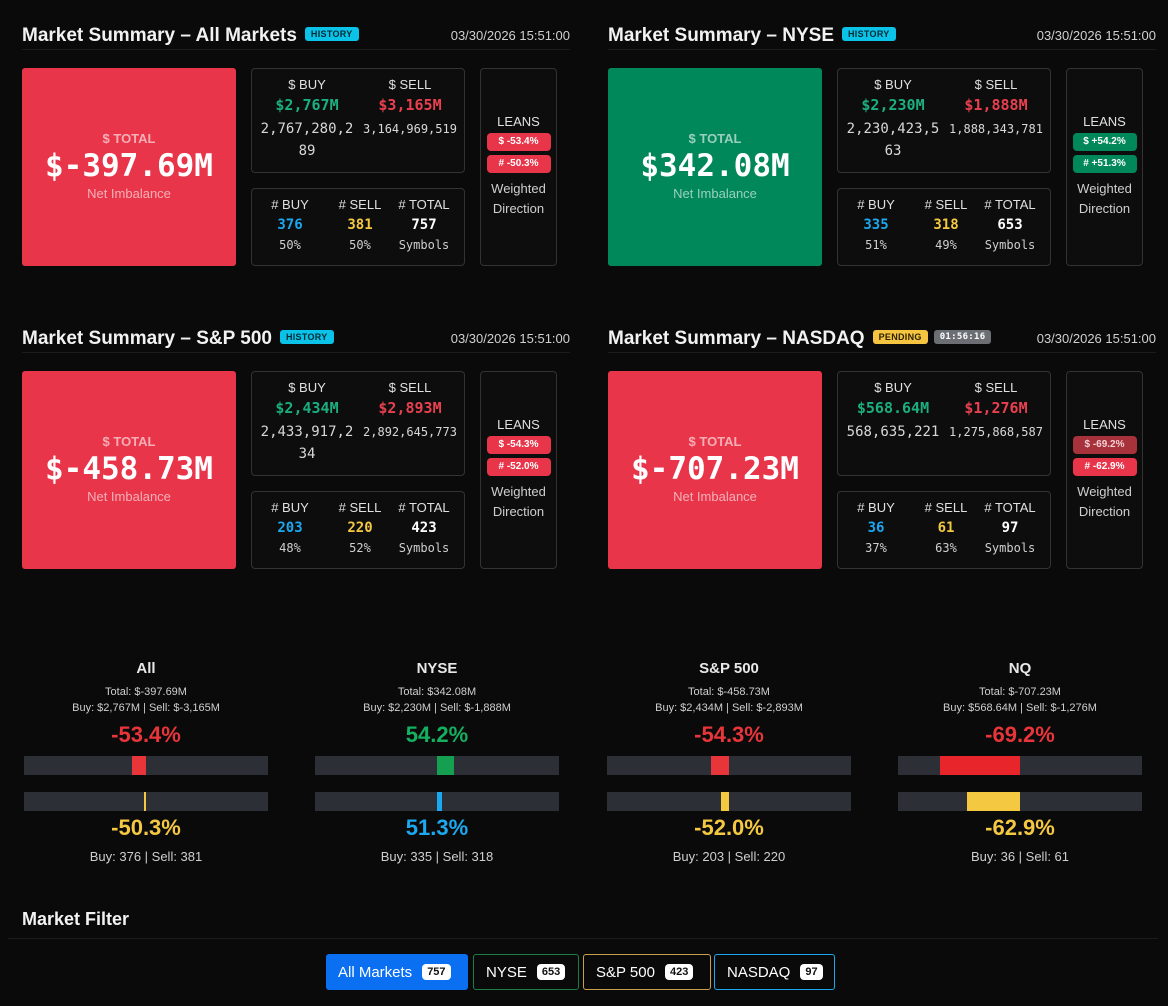 This screenshot has width=1168, height=1006. What do you see at coordinates (1104, 467) in the screenshot?
I see `lean-count-pill: # -62.9%` at bounding box center [1104, 467].